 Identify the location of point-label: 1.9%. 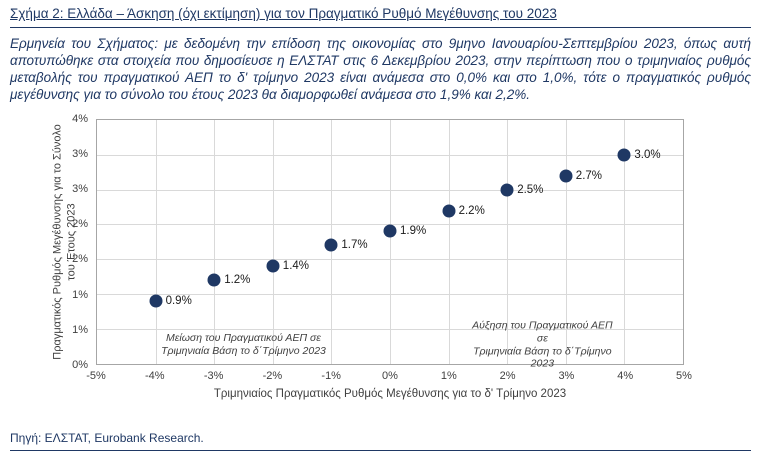
(413, 231).